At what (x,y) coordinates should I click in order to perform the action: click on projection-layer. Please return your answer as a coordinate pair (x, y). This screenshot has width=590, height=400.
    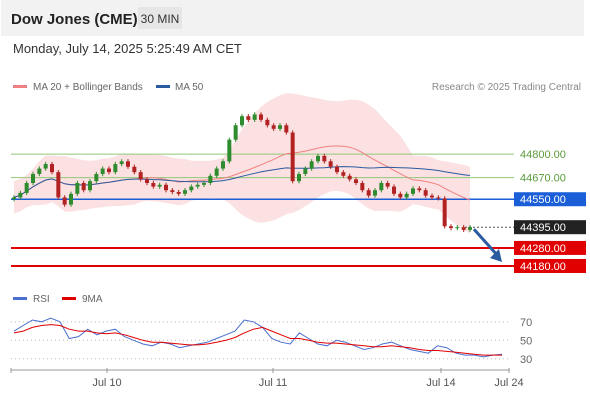
    Looking at the image, I should click on (487, 245).